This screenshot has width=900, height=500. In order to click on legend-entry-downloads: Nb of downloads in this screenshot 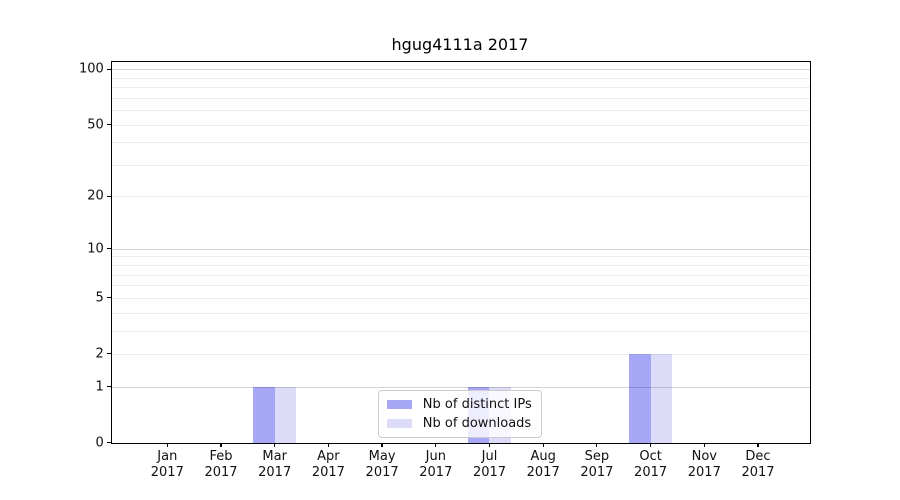, I will do `click(459, 423)`.